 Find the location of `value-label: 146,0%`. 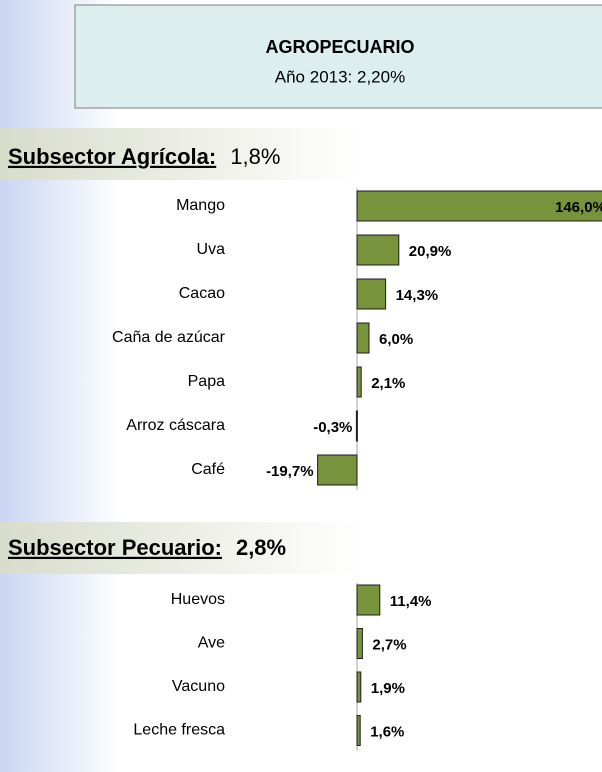

value-label: 146,0% is located at coordinates (578, 207).